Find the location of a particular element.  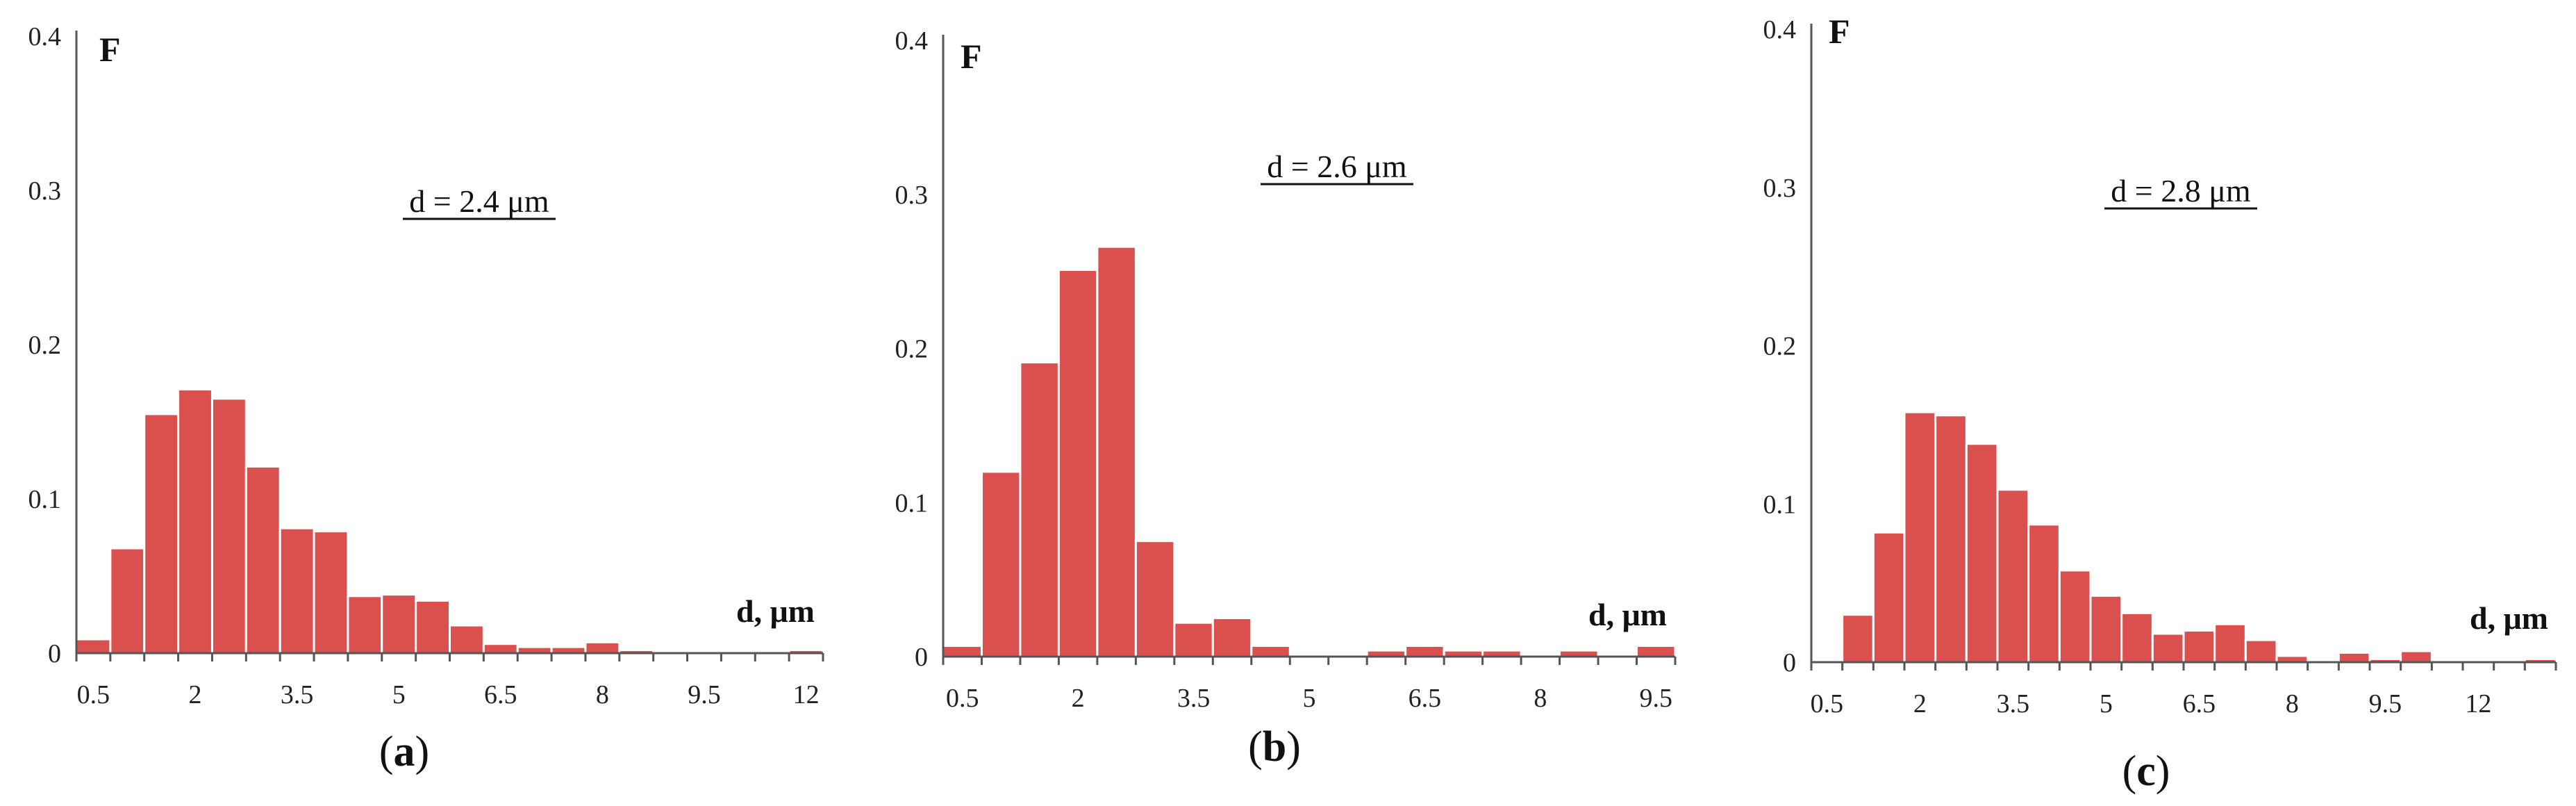

panel-label: (c) is located at coordinates (2146, 772).